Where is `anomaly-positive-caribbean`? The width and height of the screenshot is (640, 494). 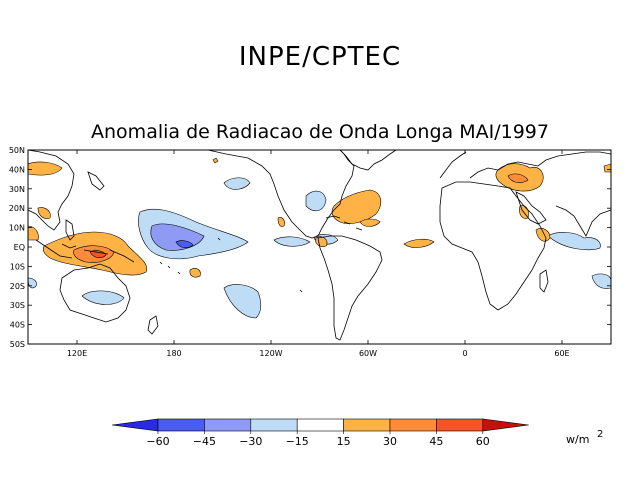
anomaly-positive-caribbean is located at coordinates (356, 206).